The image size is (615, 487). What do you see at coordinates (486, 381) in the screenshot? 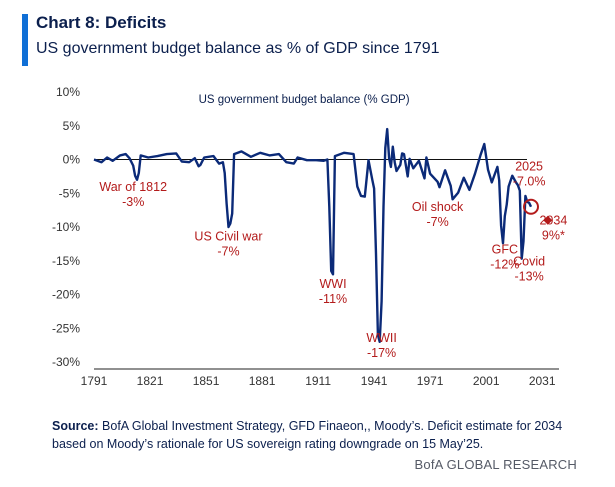
I see `x-tick-label: 2001` at bounding box center [486, 381].